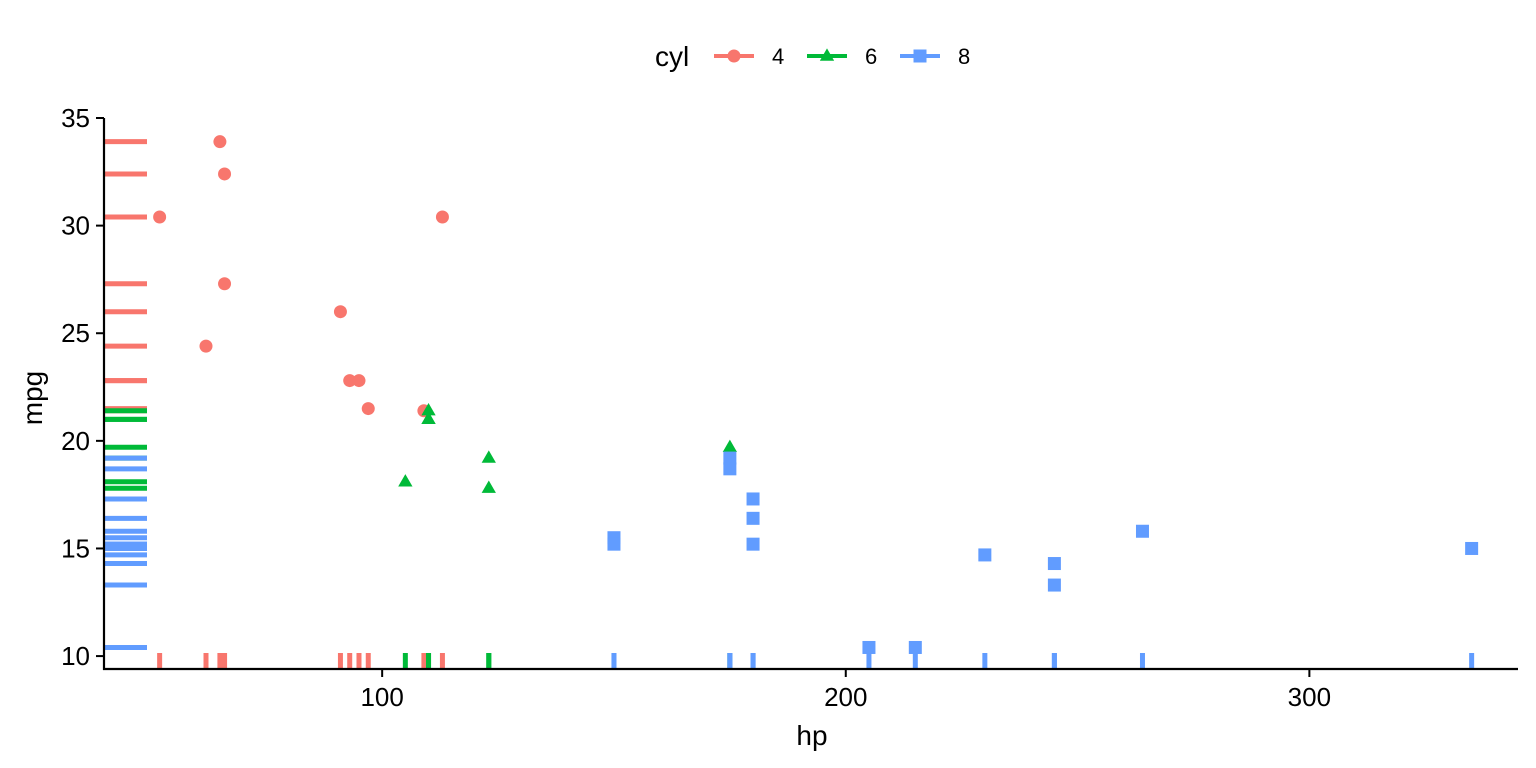  Describe the element at coordinates (935, 56) in the screenshot. I see `legend-item-cyl-8: 8` at that location.